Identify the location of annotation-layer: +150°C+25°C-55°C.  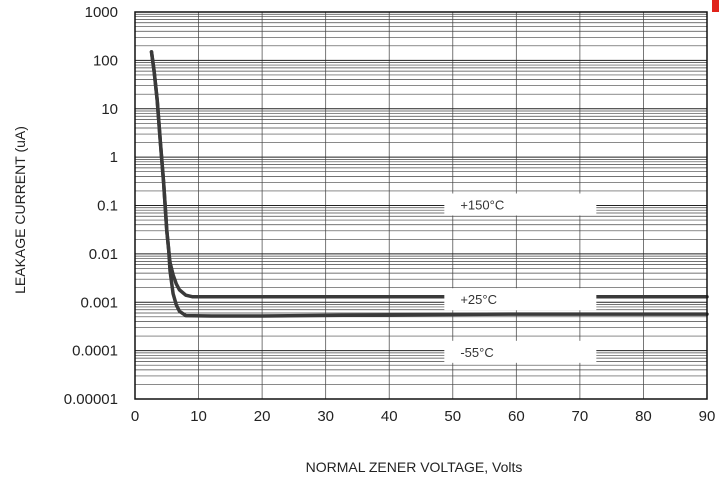
(520, 278).